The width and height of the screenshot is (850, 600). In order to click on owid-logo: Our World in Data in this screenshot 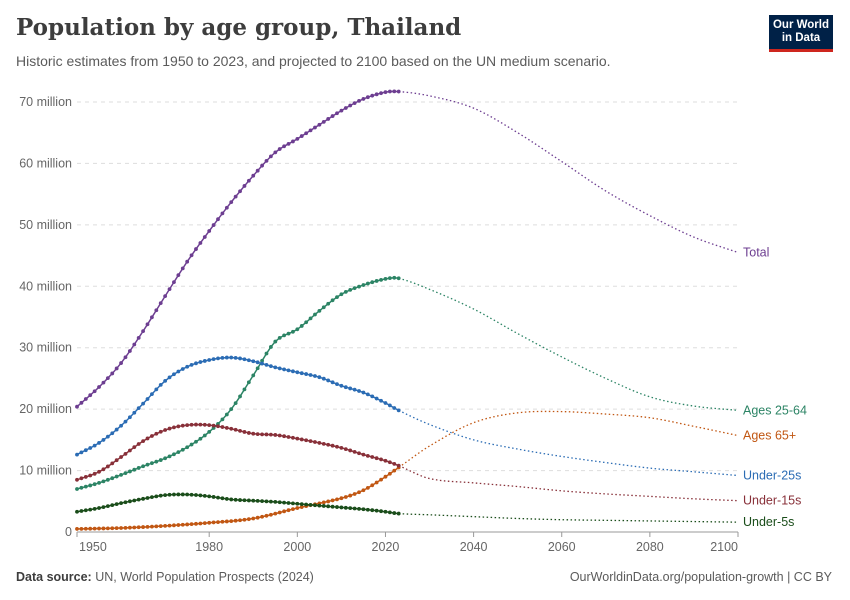, I will do `click(801, 33)`.